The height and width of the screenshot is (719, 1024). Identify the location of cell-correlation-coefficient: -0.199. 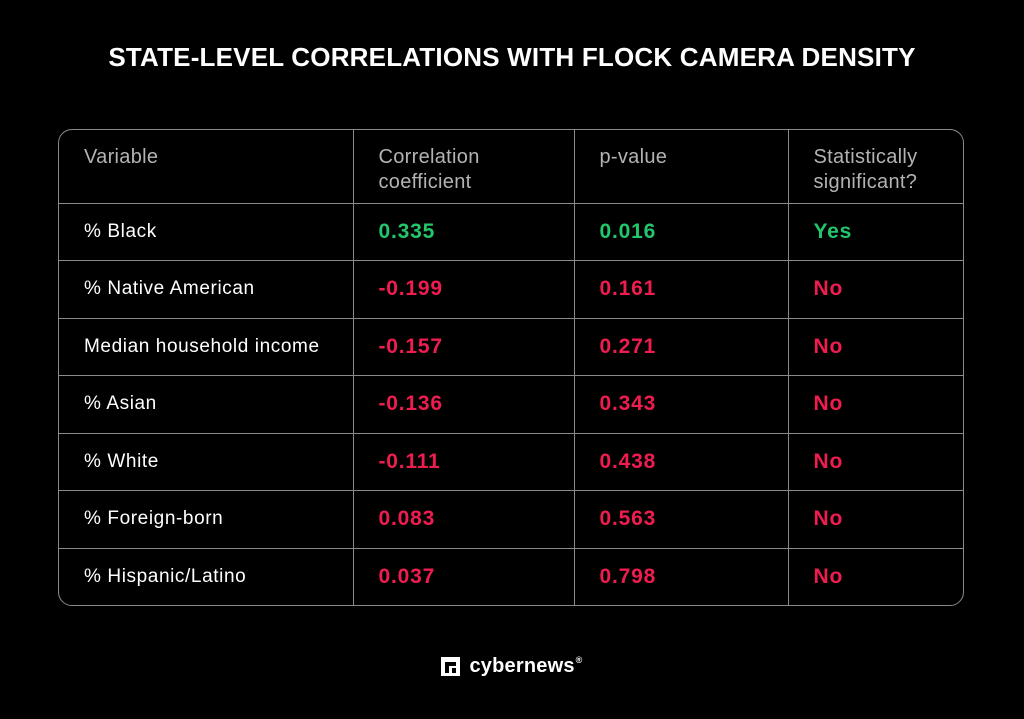
(464, 289).